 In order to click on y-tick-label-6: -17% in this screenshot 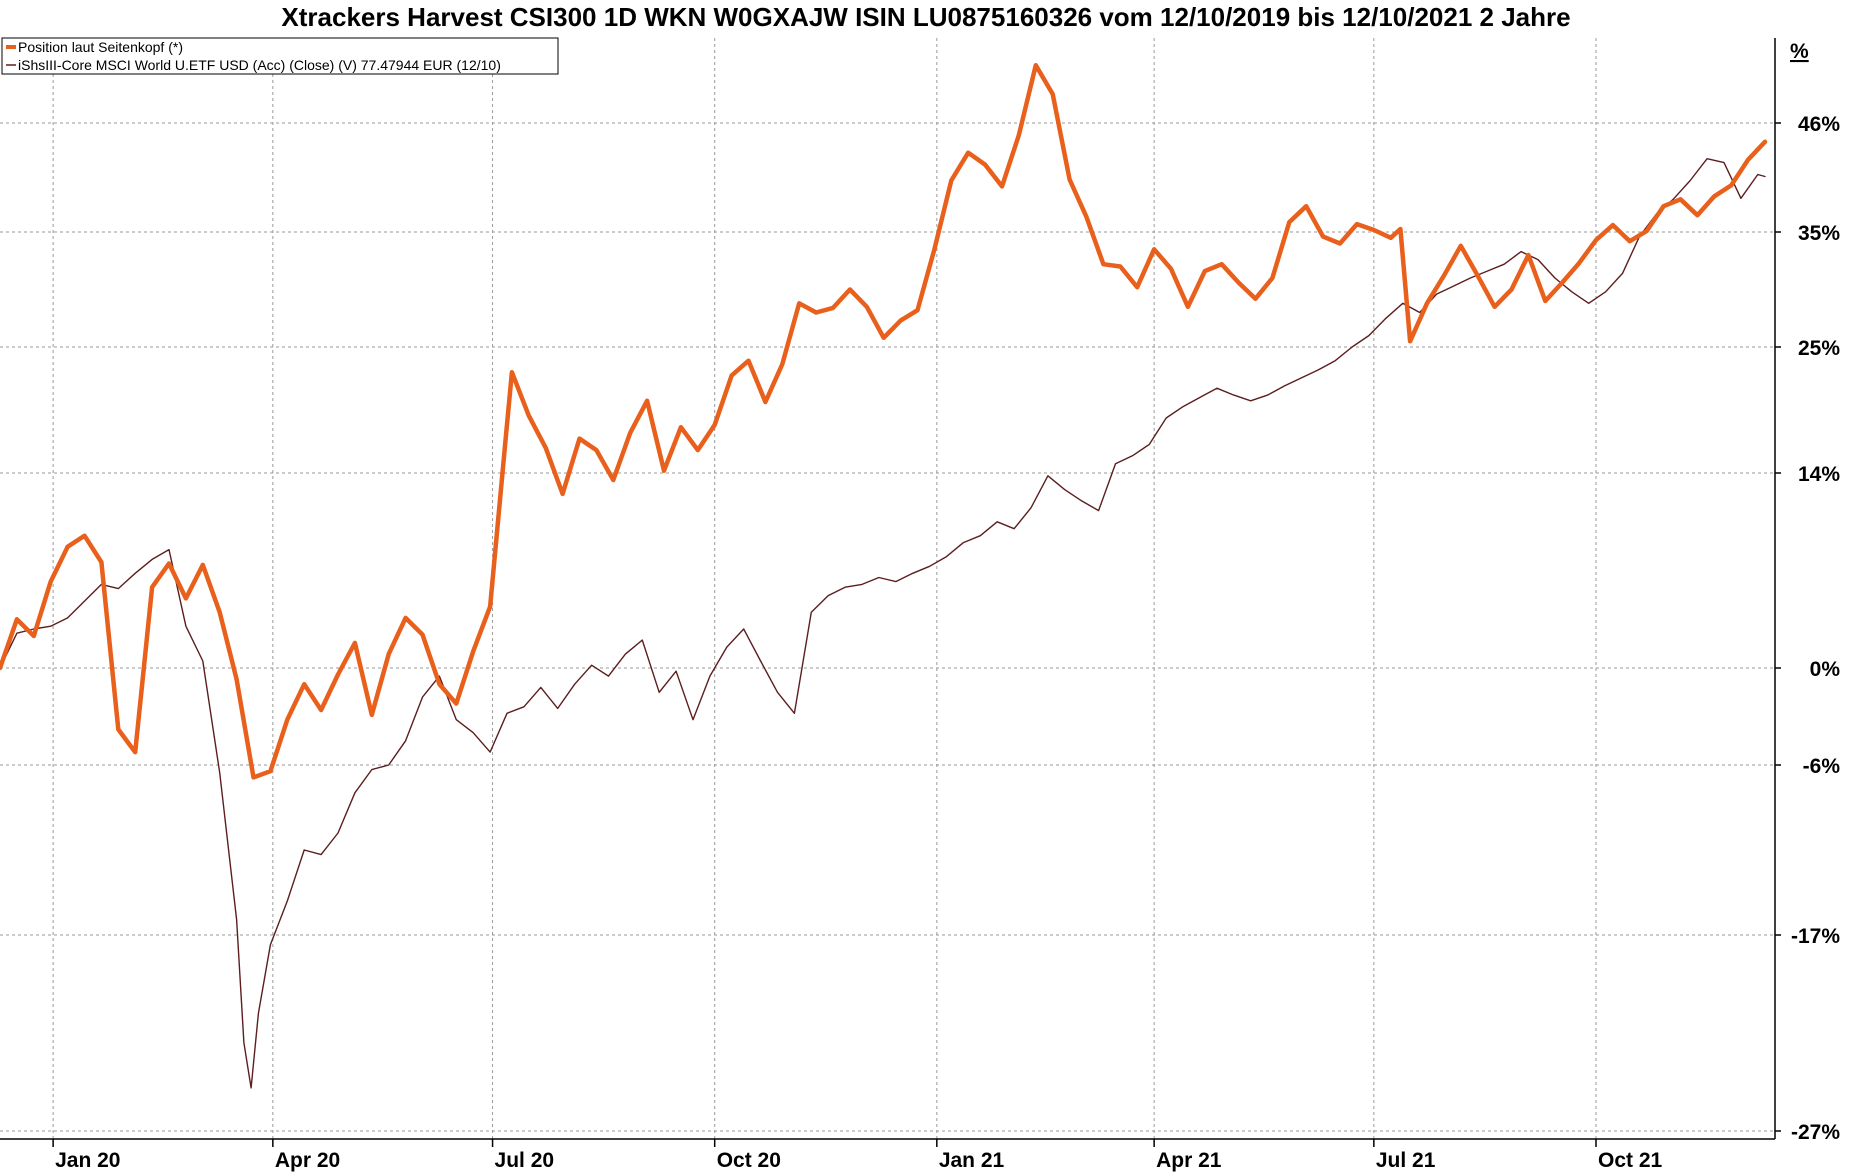, I will do `click(1815, 936)`.